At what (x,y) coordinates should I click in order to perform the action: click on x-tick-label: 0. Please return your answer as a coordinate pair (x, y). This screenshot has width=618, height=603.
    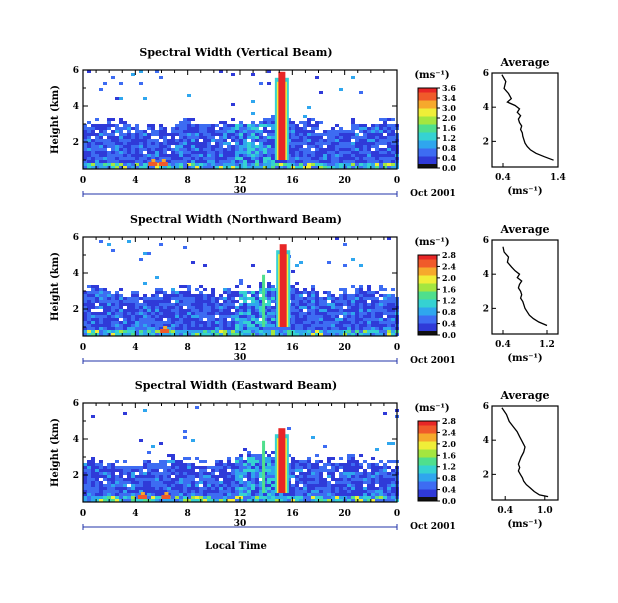
    Looking at the image, I should click on (397, 181).